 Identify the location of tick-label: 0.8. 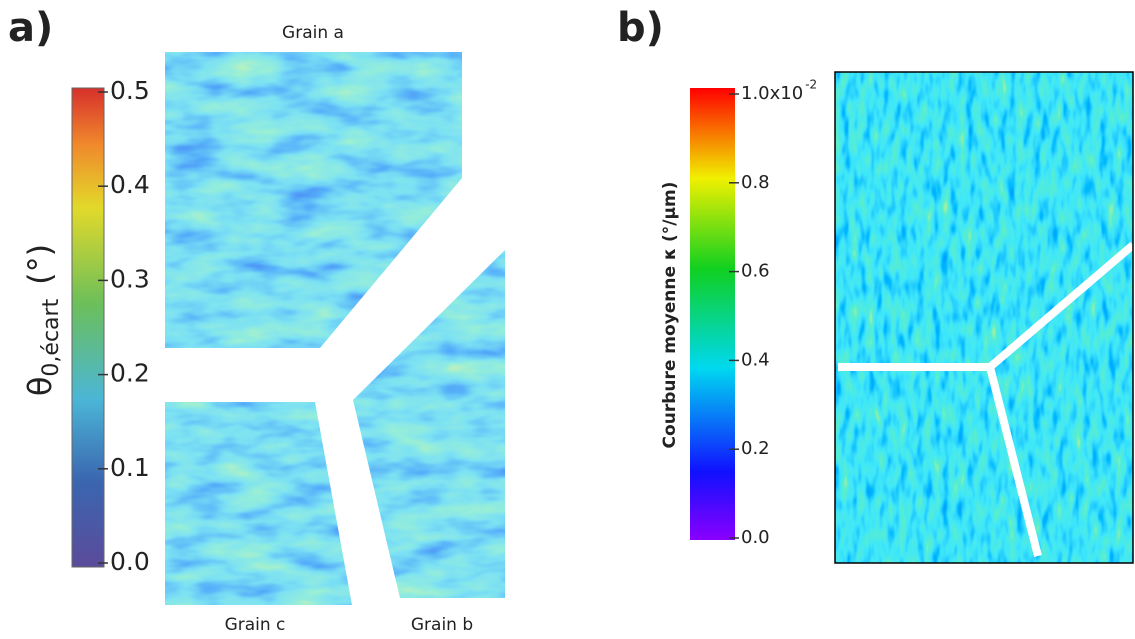
(755, 182).